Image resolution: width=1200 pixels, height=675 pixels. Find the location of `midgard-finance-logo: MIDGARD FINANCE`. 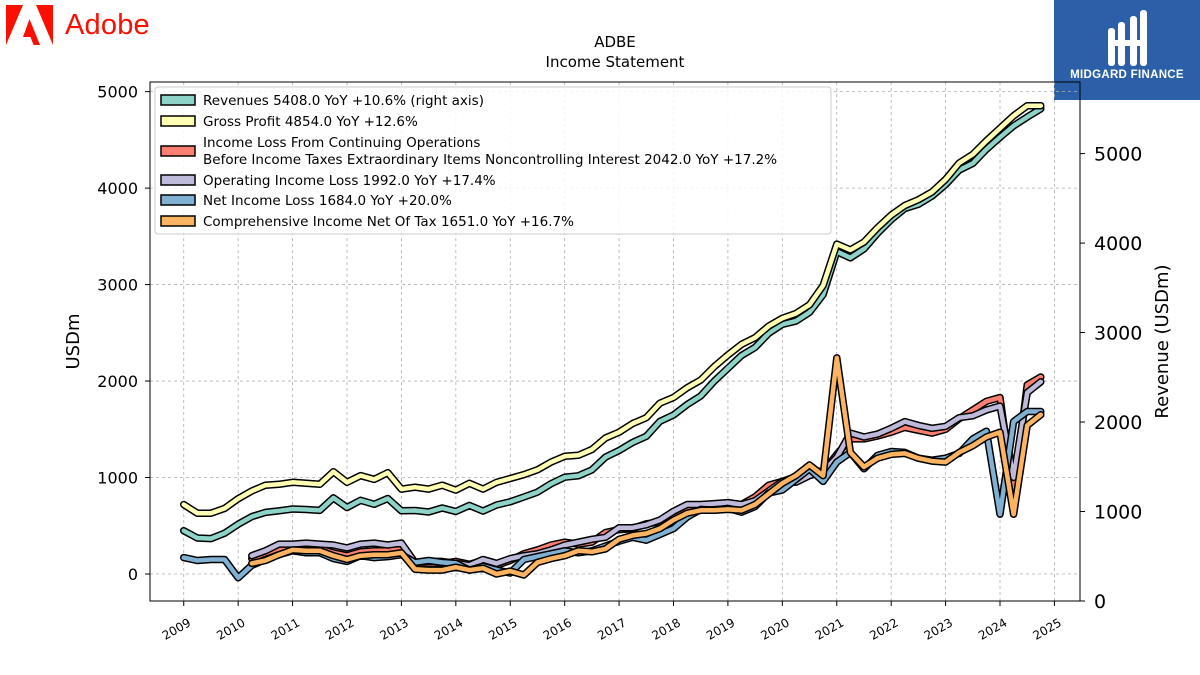

midgard-finance-logo: MIDGARD FINANCE is located at coordinates (1127, 50).